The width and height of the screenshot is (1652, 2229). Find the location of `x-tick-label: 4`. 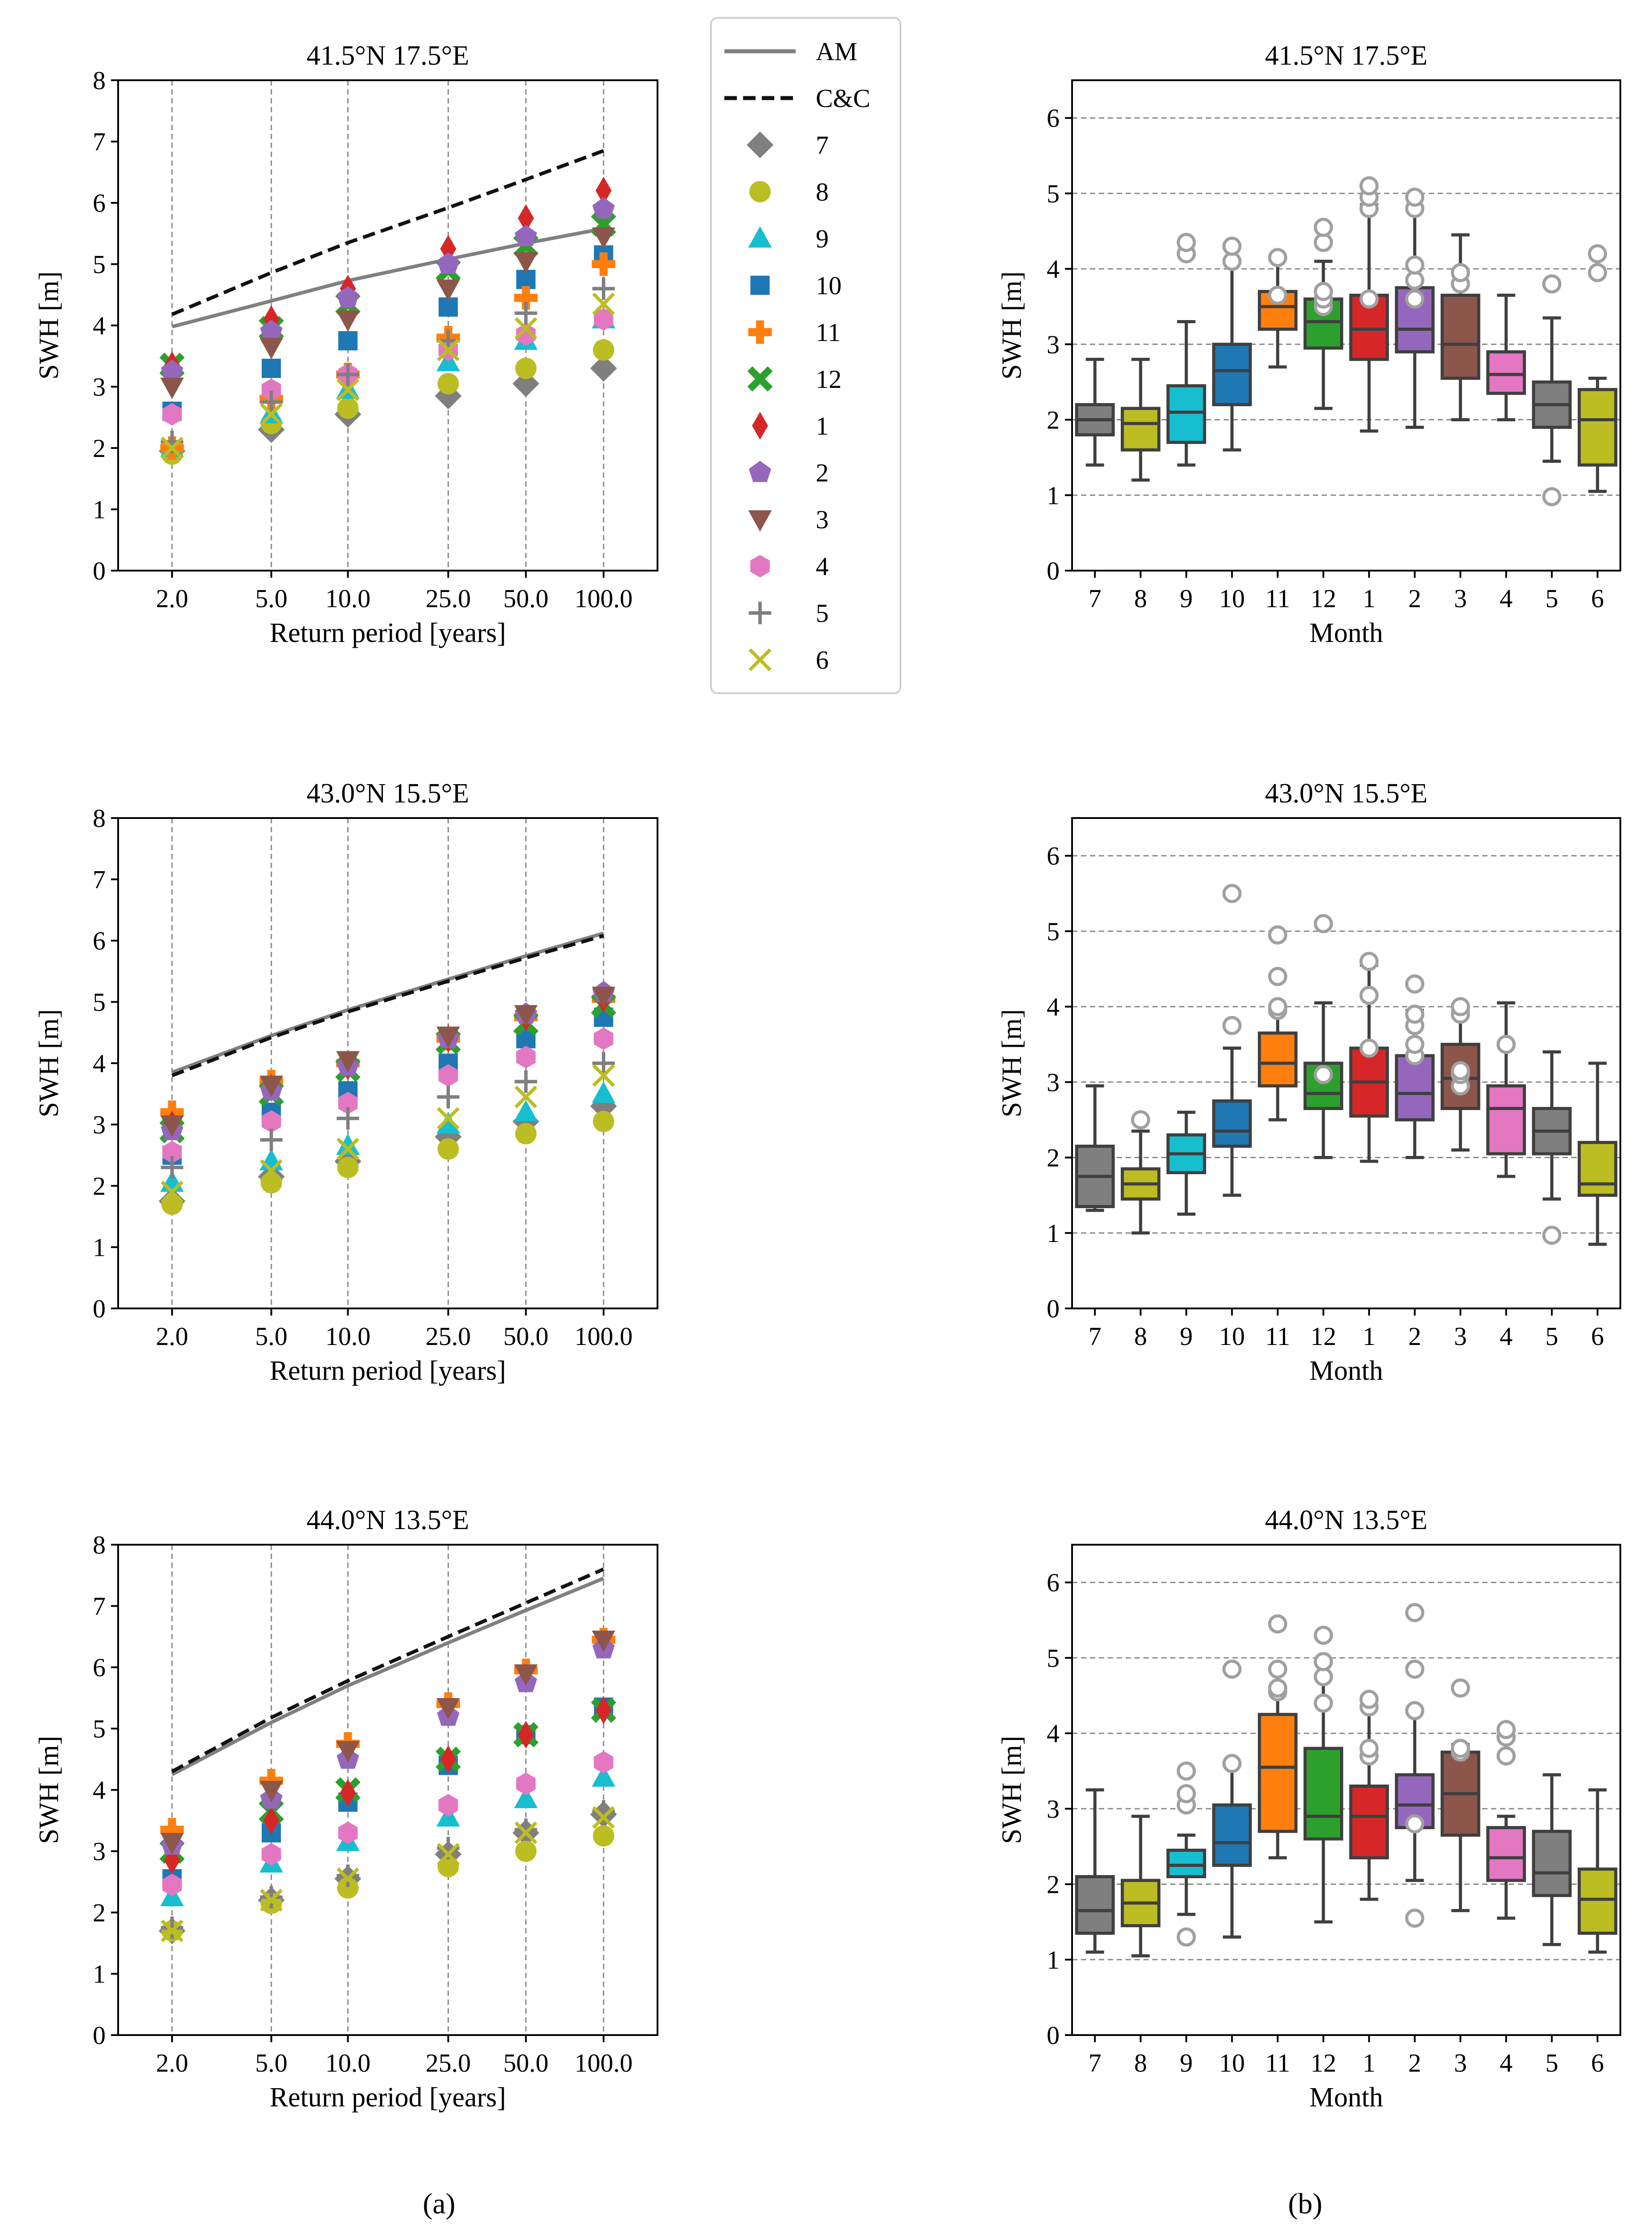

x-tick-label: 4 is located at coordinates (1506, 1336).